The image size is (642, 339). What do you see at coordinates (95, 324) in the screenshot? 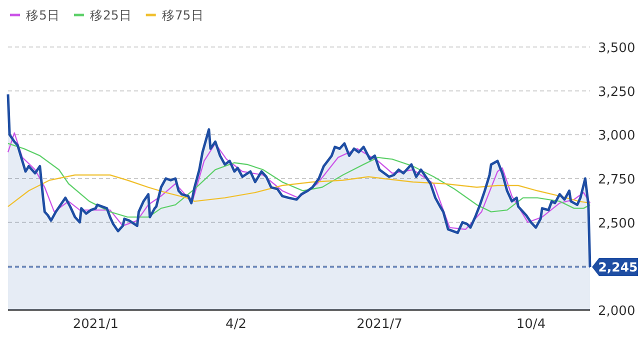
I see `x-tick-label: 2021/1` at bounding box center [95, 324].